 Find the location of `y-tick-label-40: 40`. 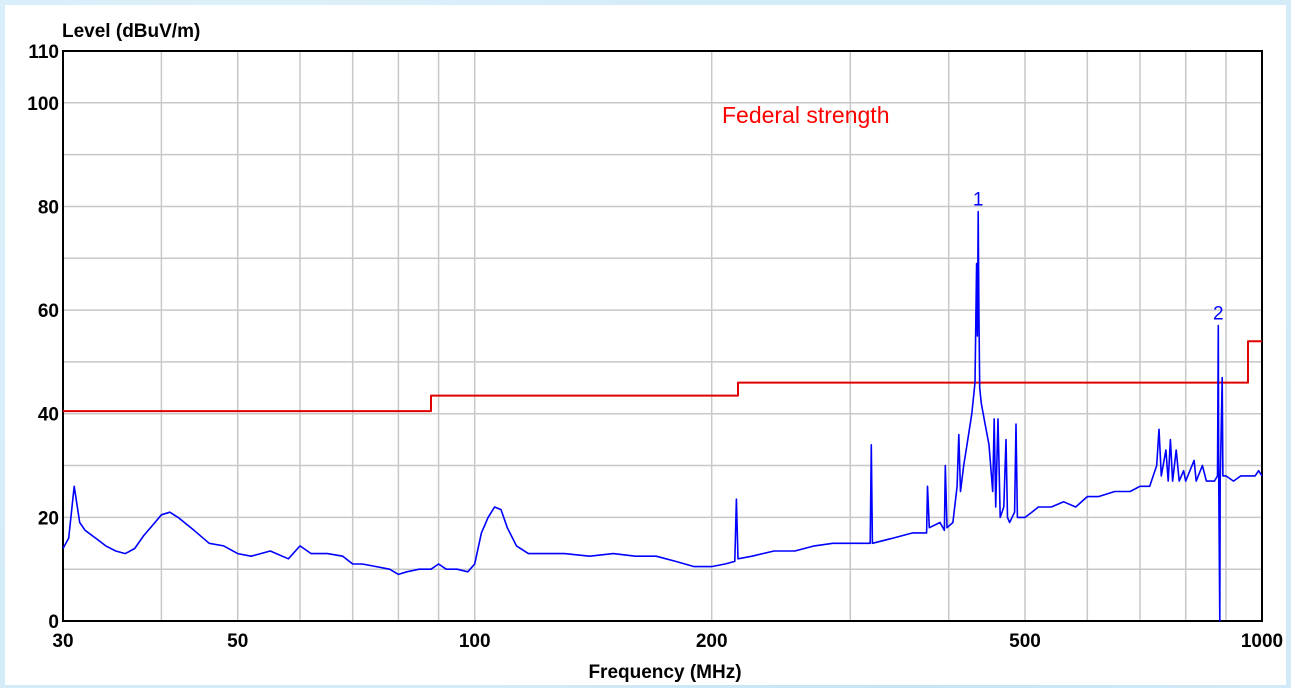

y-tick-label-40: 40 is located at coordinates (48, 415).